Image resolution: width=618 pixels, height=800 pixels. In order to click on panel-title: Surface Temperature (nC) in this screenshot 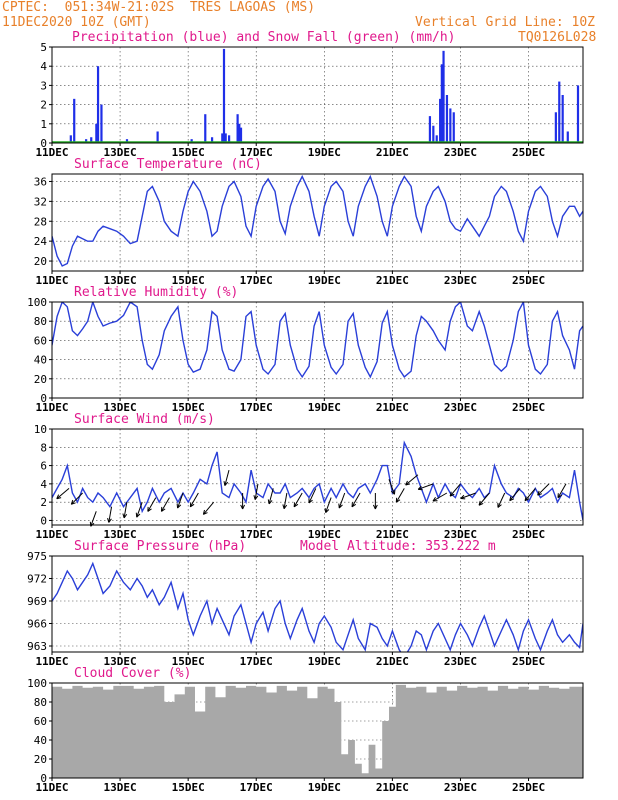, I will do `click(168, 164)`.